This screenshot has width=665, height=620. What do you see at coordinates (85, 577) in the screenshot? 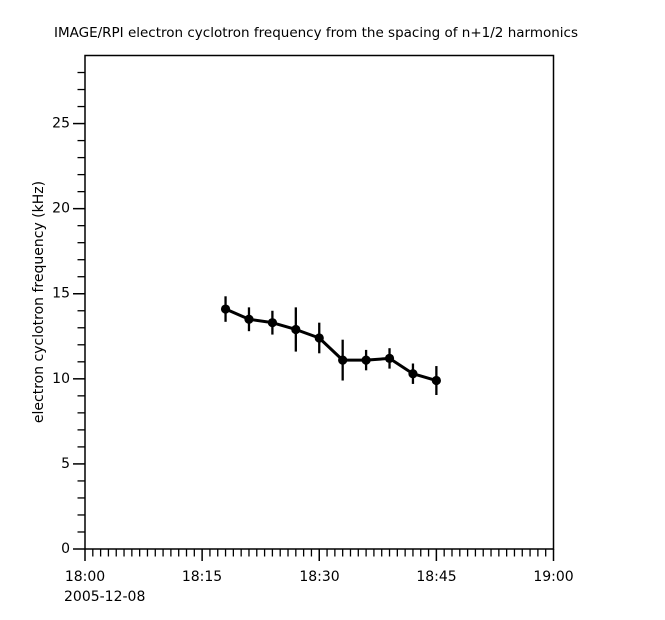
I see `x-tick-label-1800: 18:00` at bounding box center [85, 577].